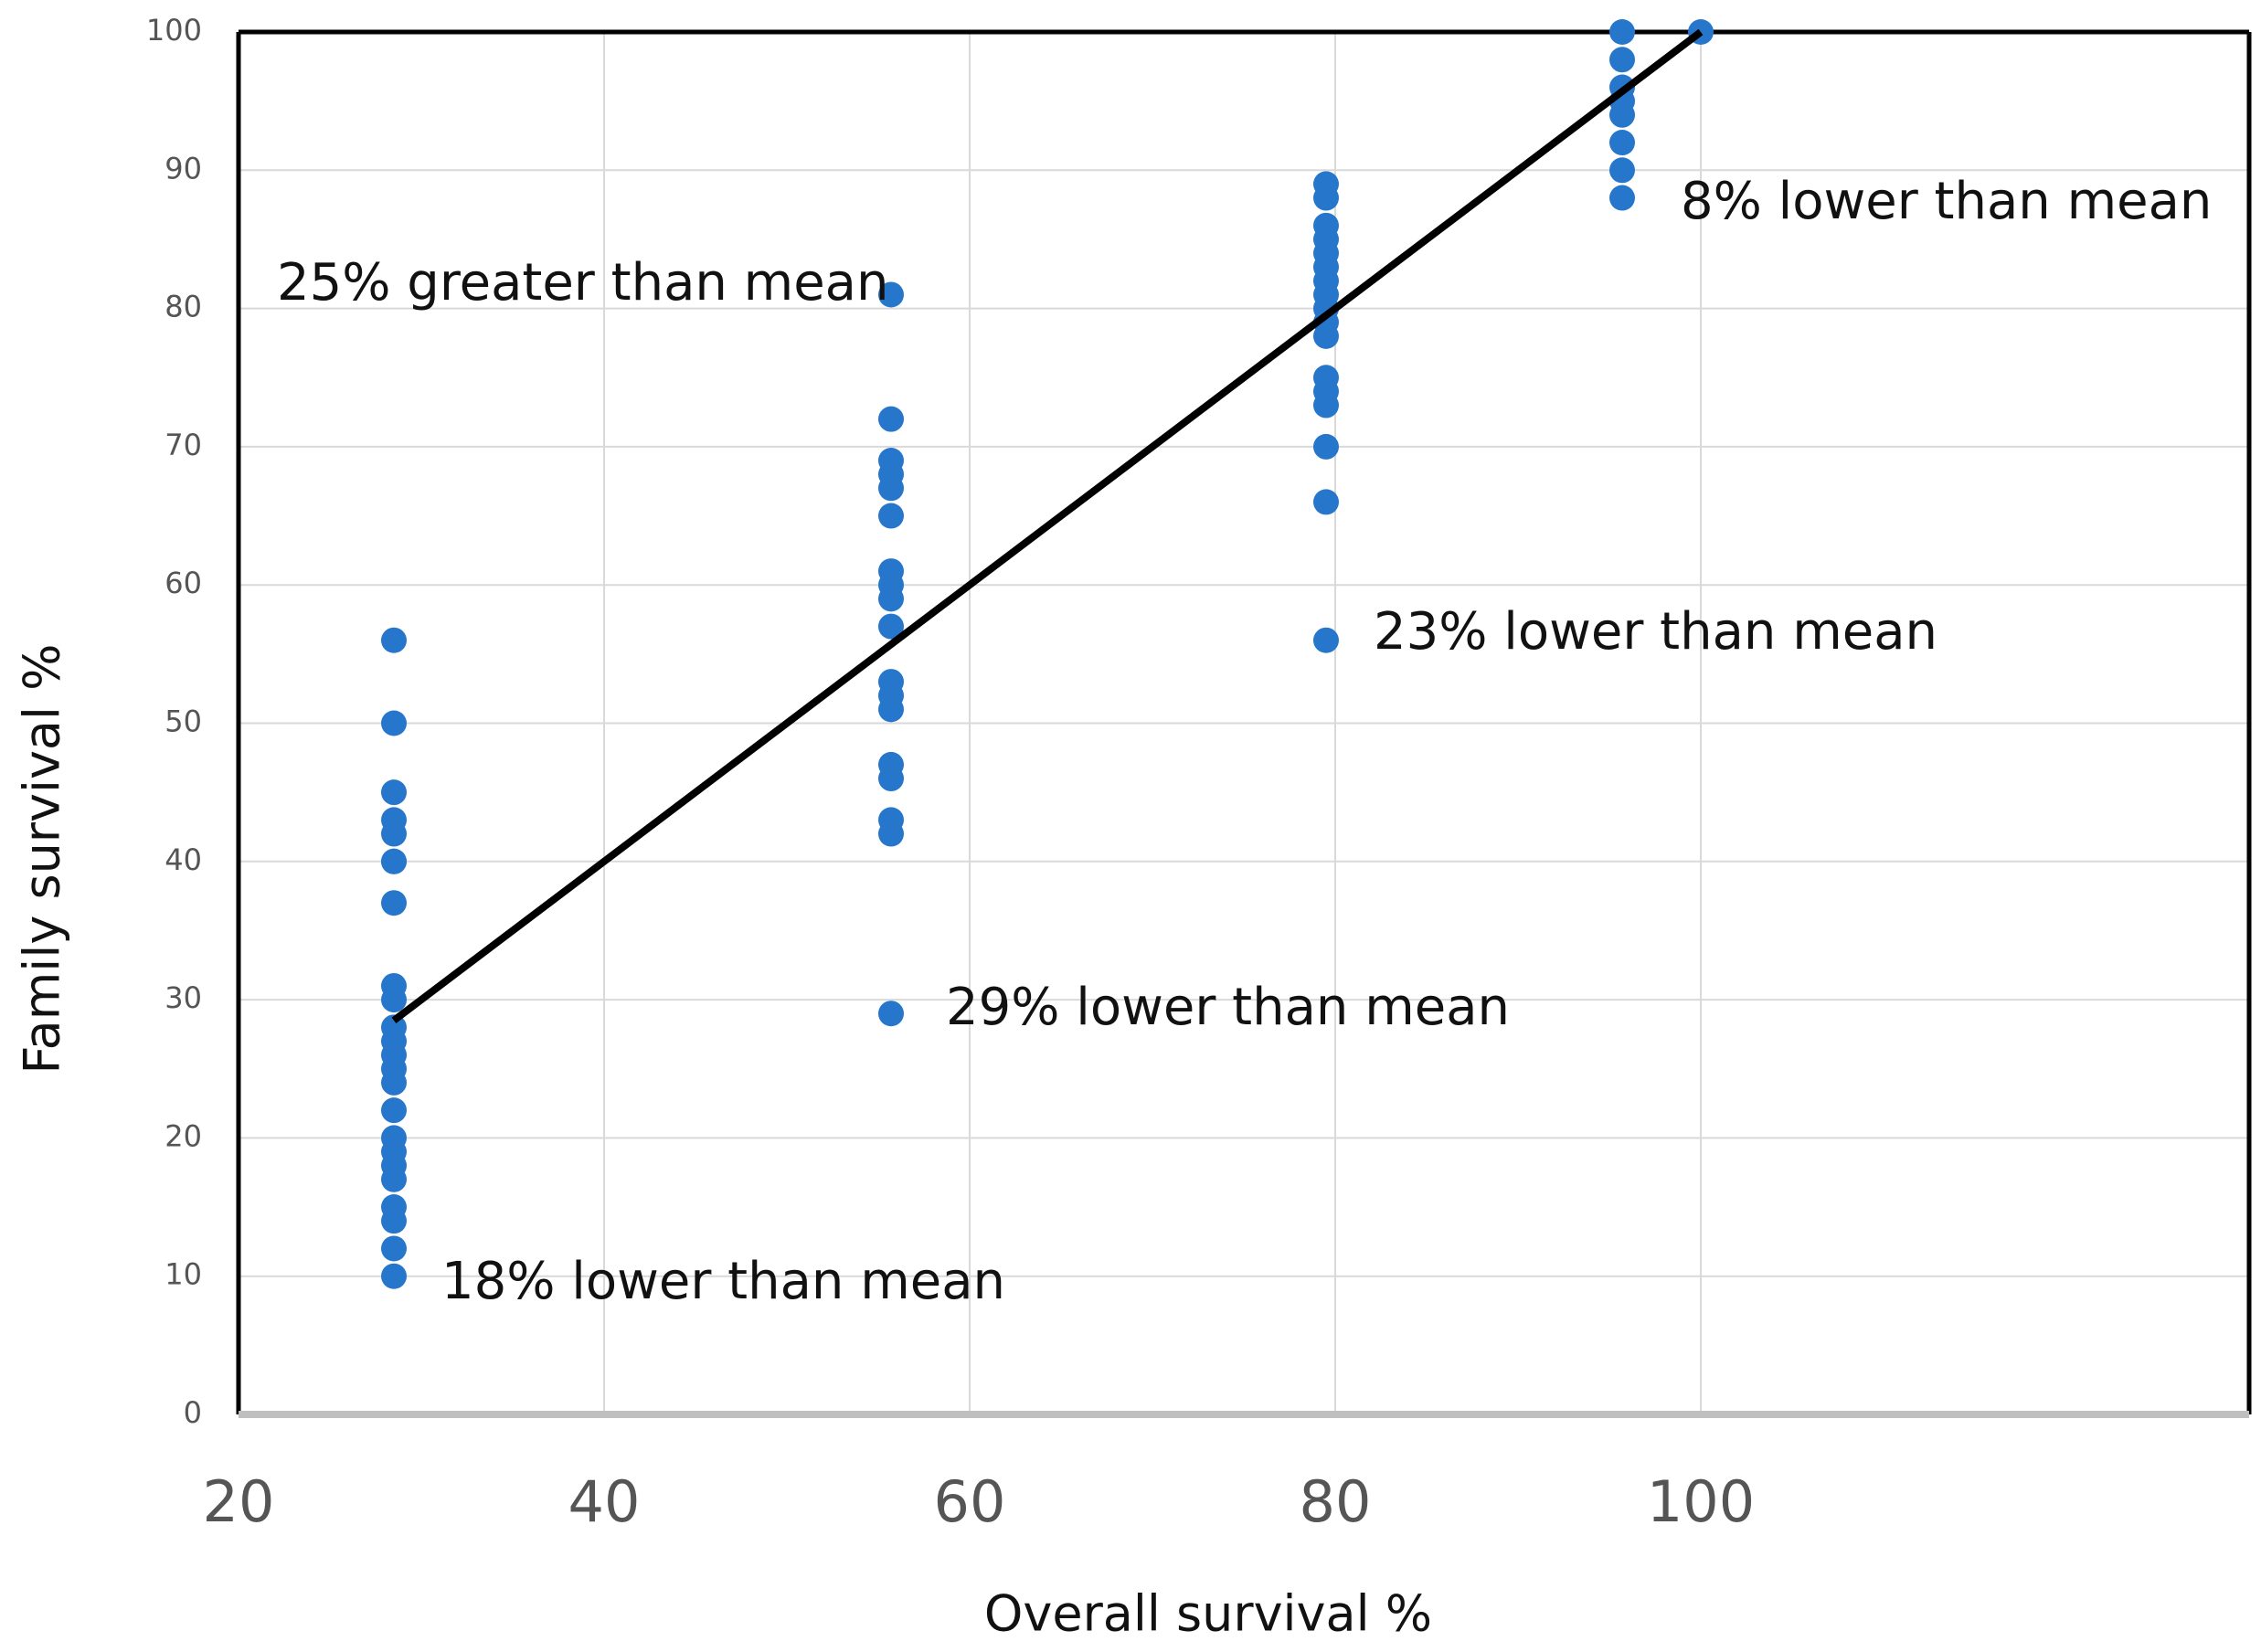 Image resolution: width=2261 pixels, height=1652 pixels. What do you see at coordinates (1946, 202) in the screenshot?
I see `annotation: 8% lower than mean` at bounding box center [1946, 202].